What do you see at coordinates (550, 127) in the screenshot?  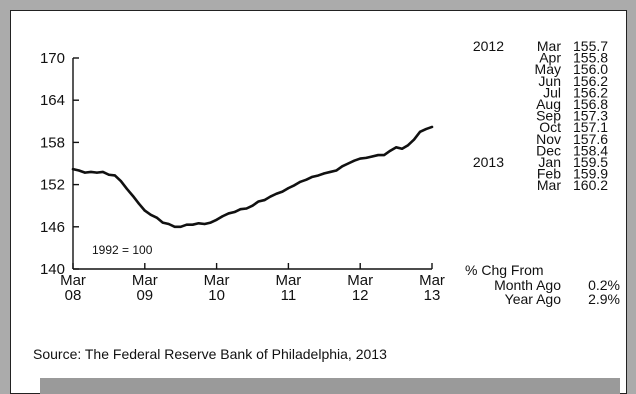 I see `reading-month: Oct` at bounding box center [550, 127].